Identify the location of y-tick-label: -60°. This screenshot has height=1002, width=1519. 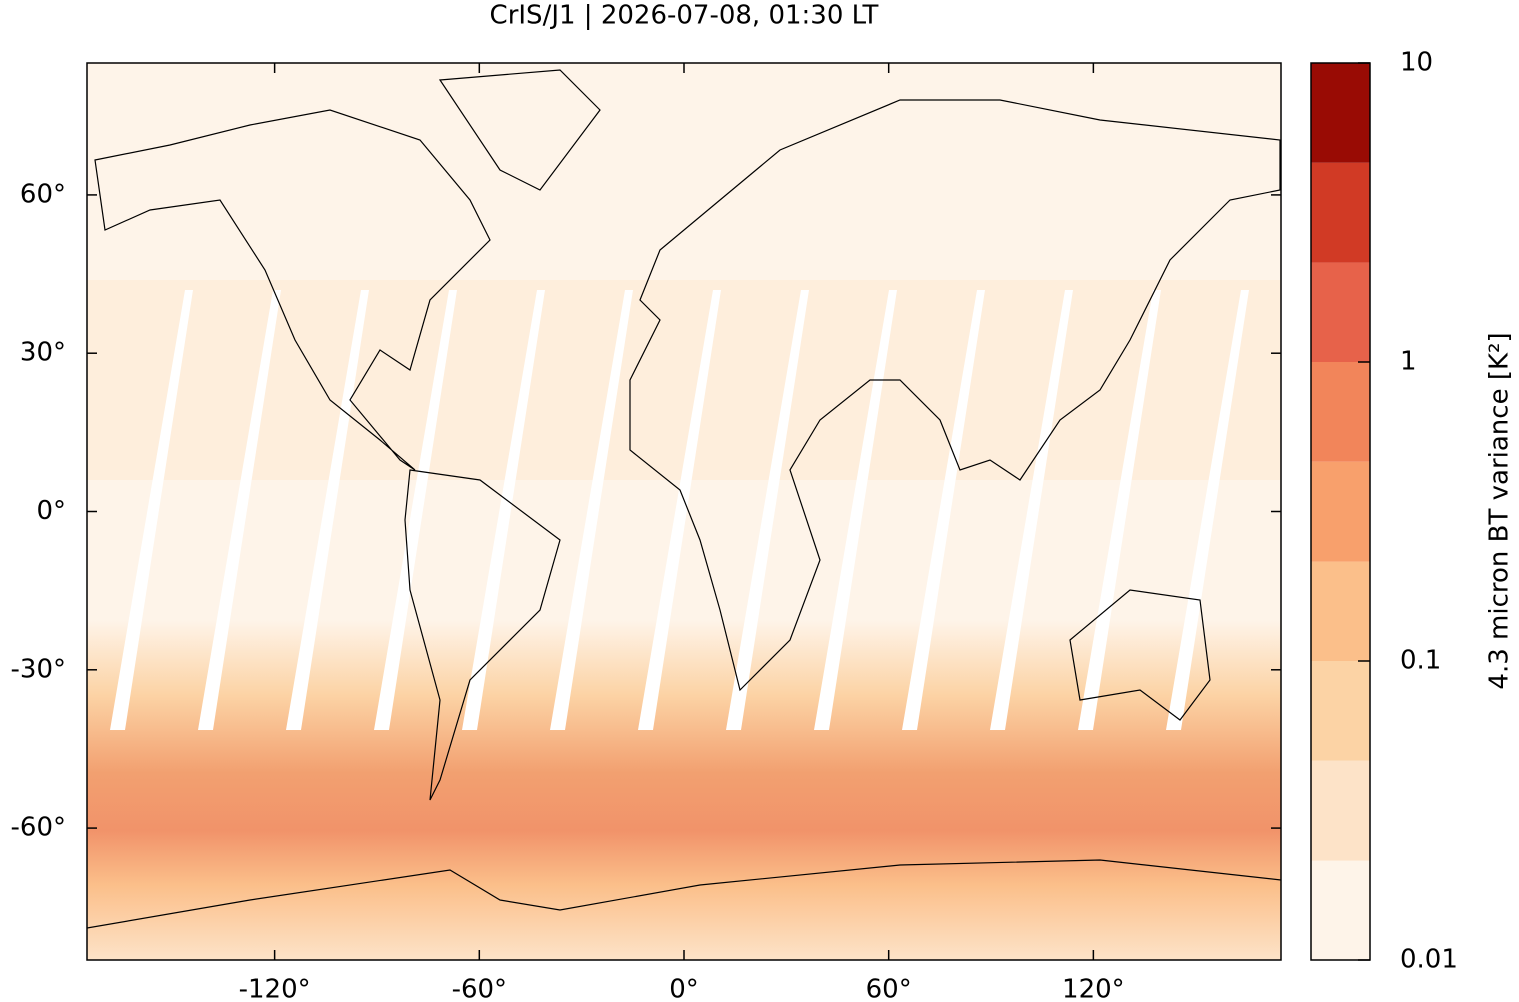
(38, 828).